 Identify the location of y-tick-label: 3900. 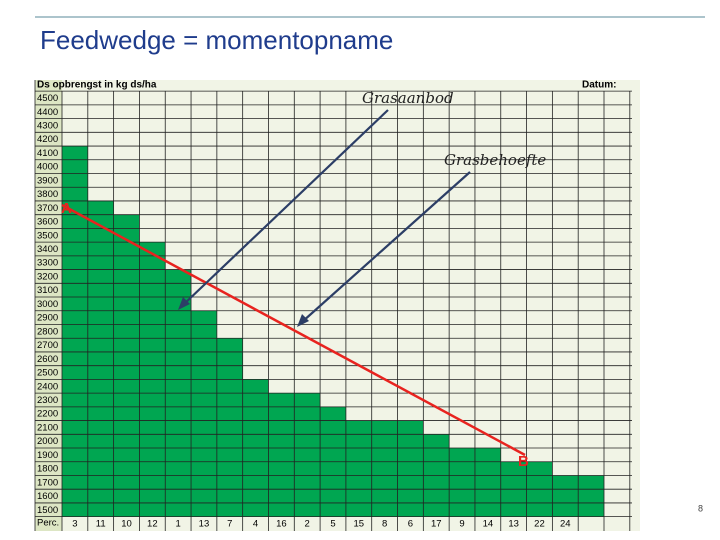
(47, 180).